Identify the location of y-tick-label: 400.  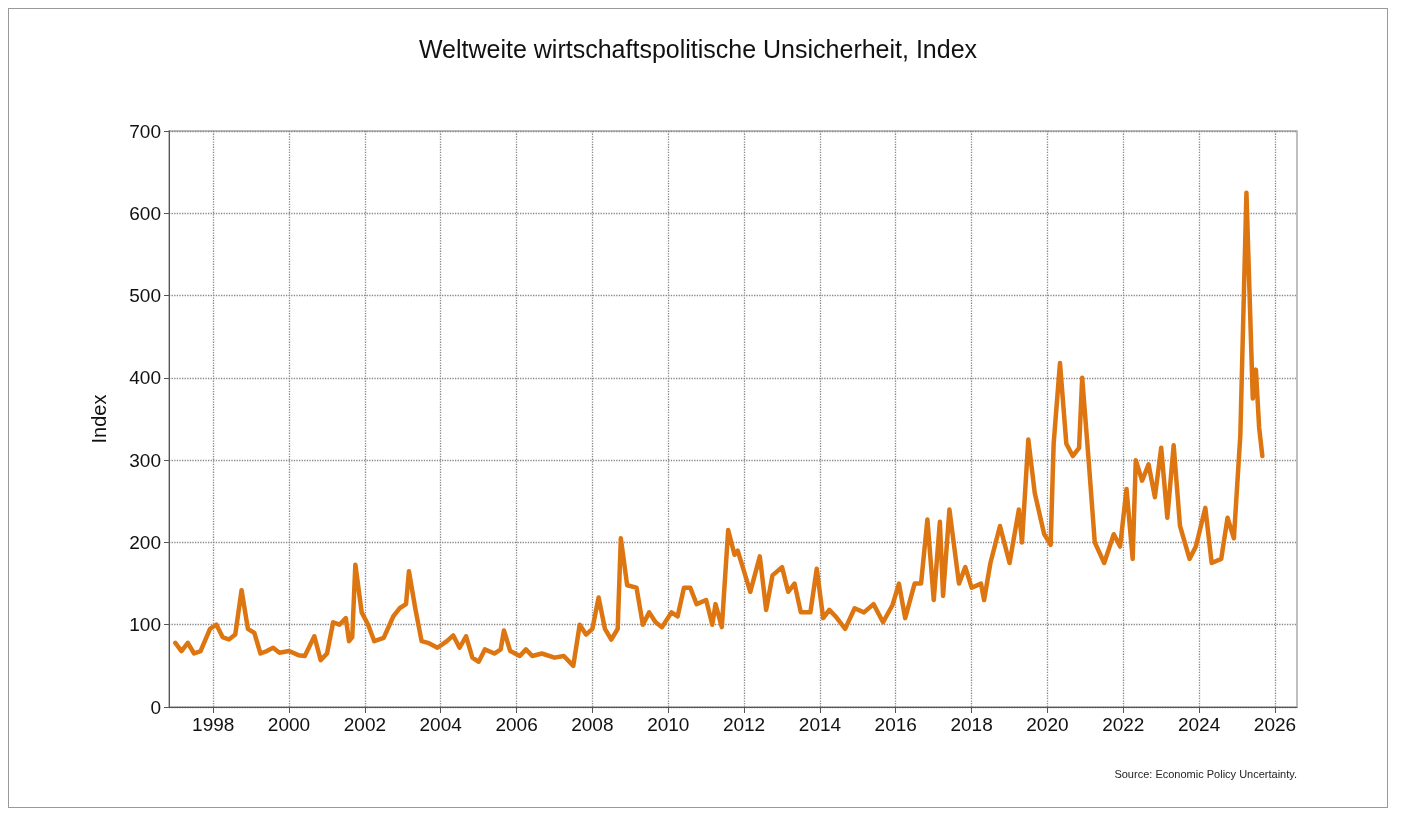
(145, 378).